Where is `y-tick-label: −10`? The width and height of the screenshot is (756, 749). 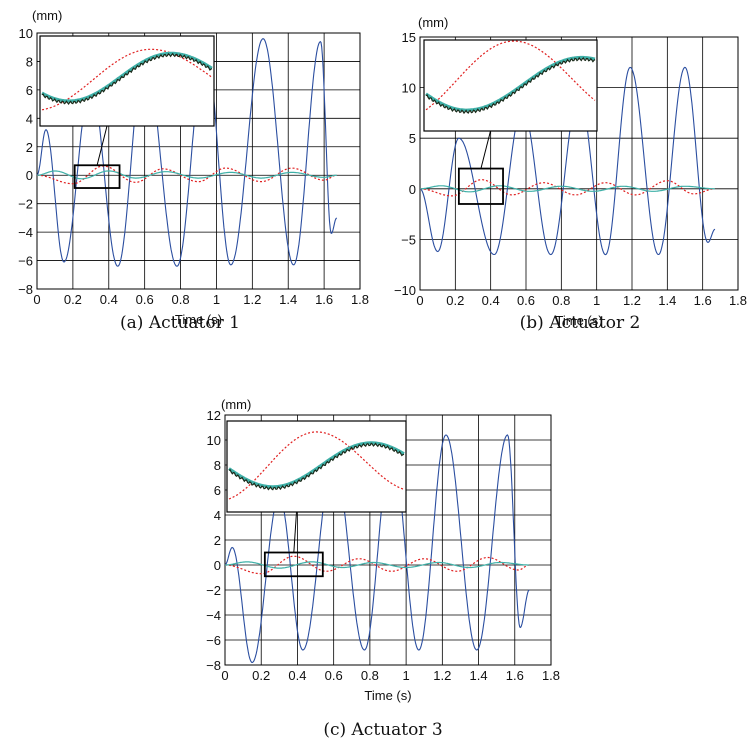 y-tick-label: −10 is located at coordinates (405, 290).